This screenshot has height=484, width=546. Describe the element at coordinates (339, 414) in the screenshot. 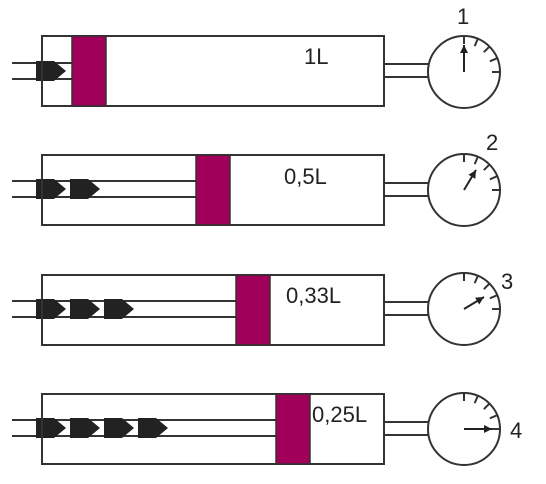

I see `volume-label: 0,25L` at that location.